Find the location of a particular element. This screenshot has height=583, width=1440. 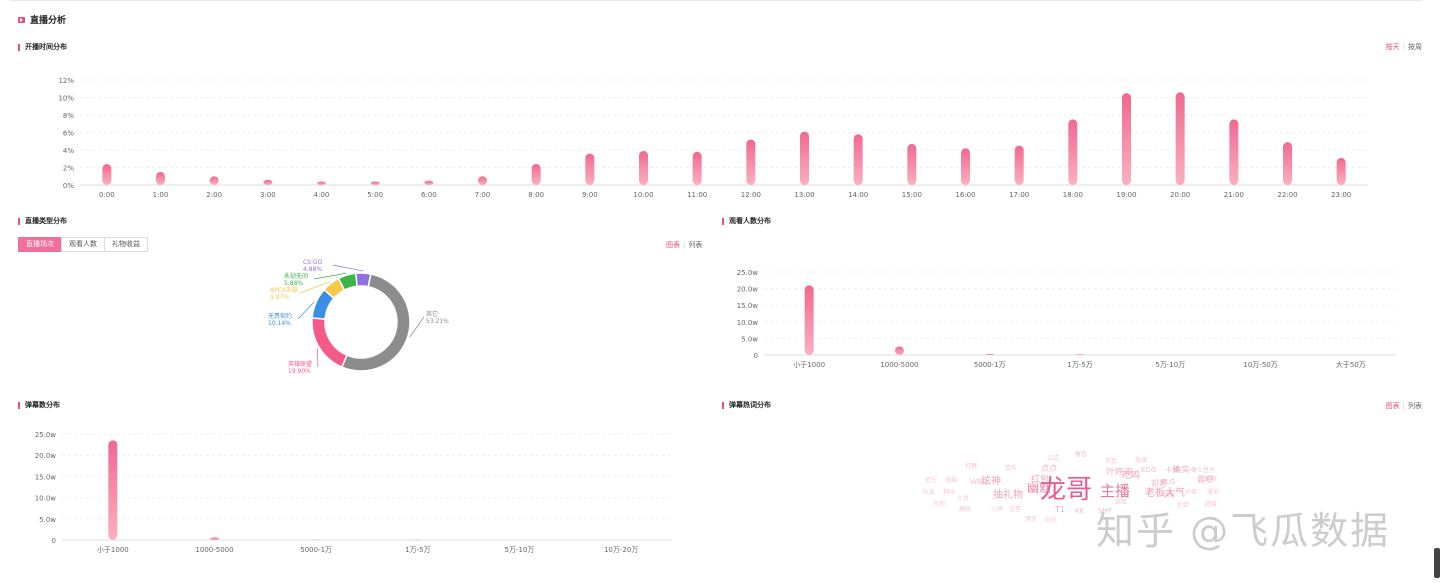

hotword: 京东 is located at coordinates (1011, 468).